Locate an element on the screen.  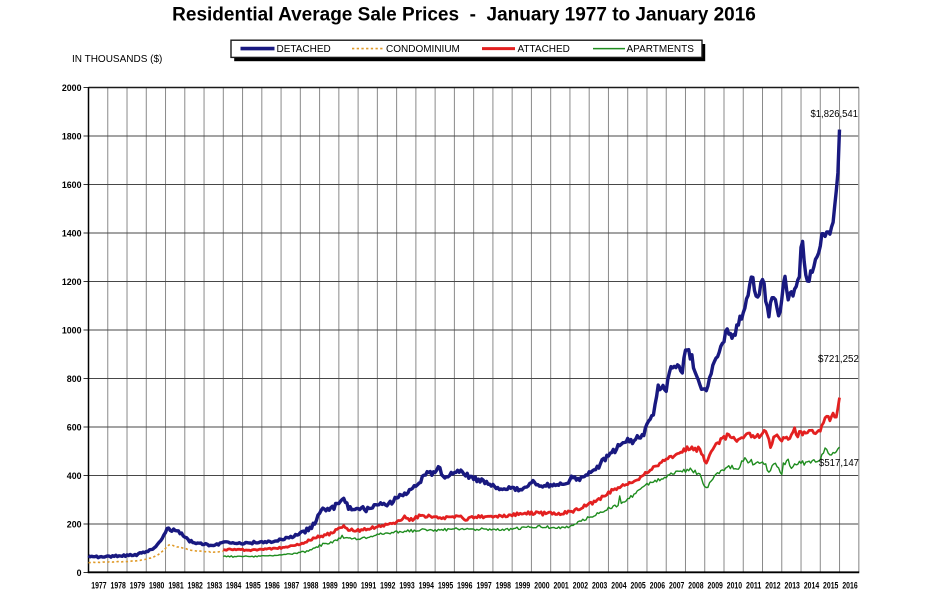
svg-text: CONDOMINIUM is located at coordinates (423, 49).